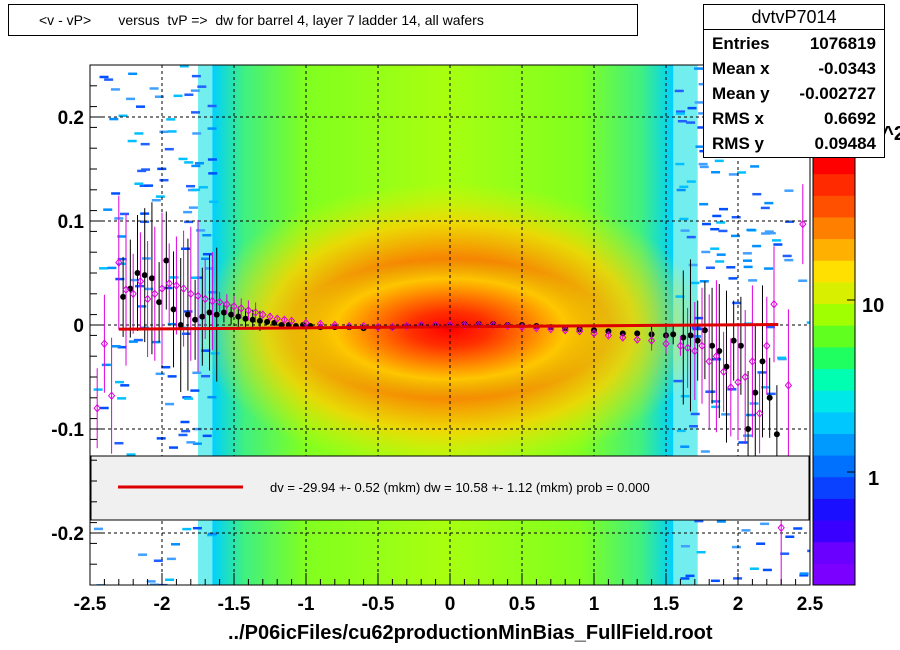 The height and width of the screenshot is (650, 900). I want to click on stats-row-rms-x: RMS x 0.6692, so click(794, 117).